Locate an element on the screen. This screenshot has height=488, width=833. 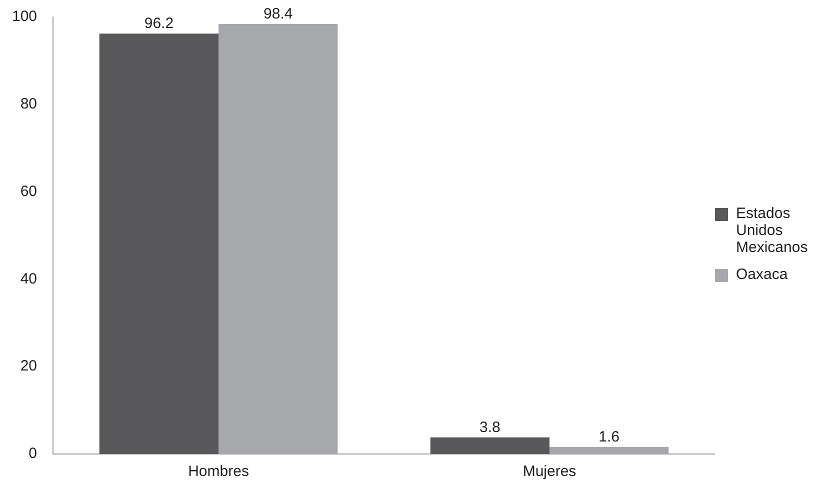
data-label: 1.6 is located at coordinates (609, 437).